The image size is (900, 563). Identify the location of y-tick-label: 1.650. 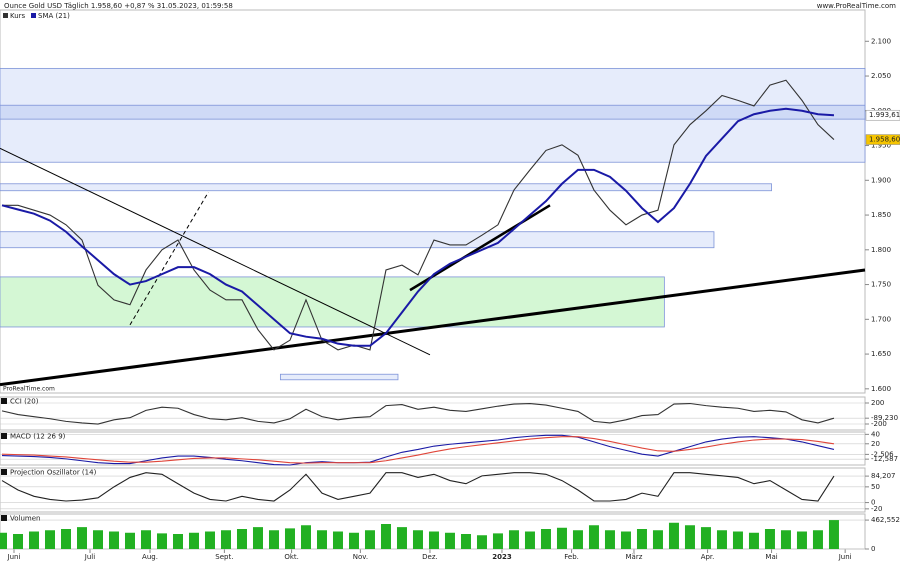
(881, 354).